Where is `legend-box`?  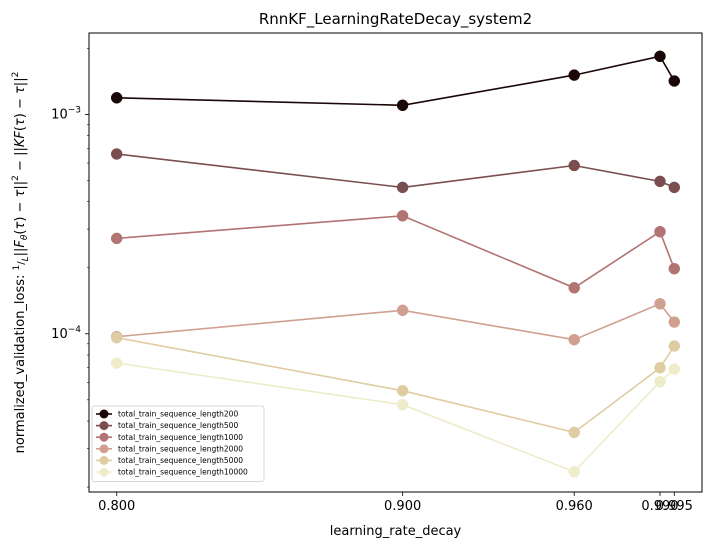 legend-box is located at coordinates (178, 443).